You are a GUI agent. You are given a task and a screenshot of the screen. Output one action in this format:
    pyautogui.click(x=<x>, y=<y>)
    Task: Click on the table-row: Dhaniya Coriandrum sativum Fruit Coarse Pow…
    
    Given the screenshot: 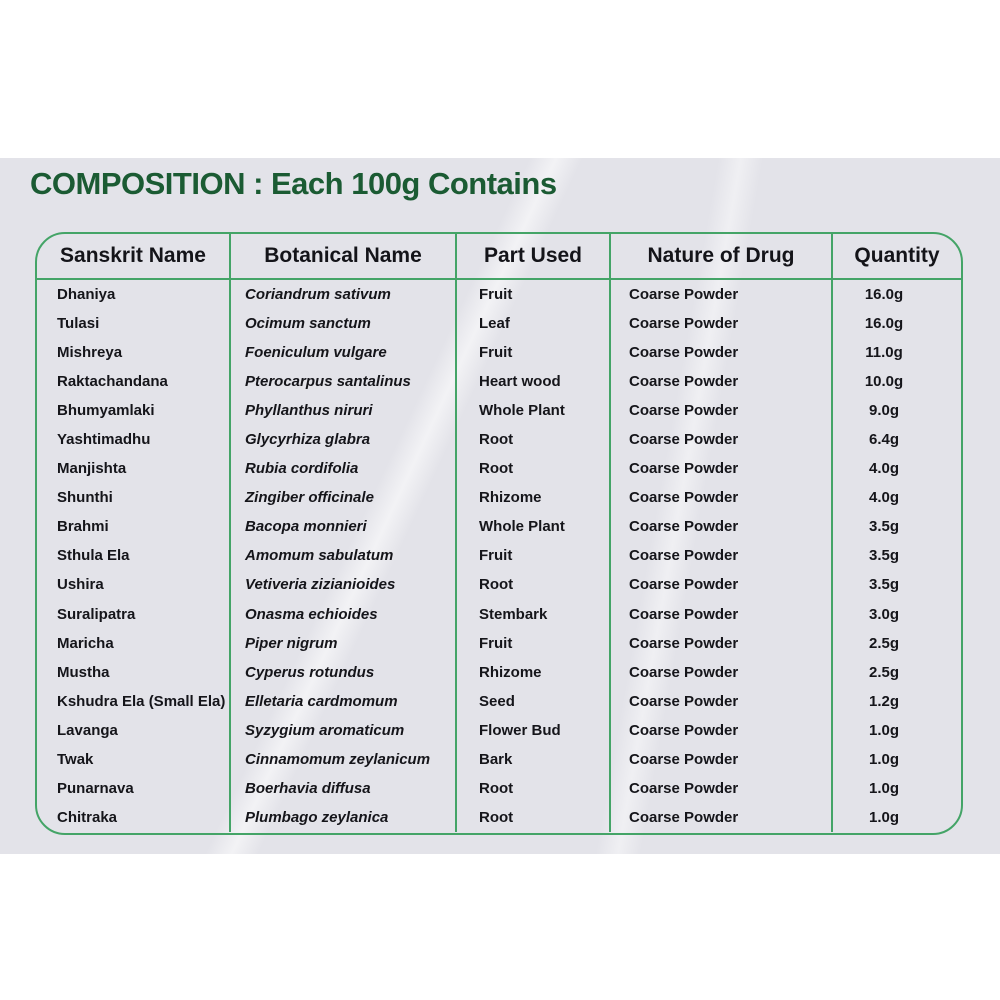 What is the action you would take?
    pyautogui.click(x=499, y=295)
    